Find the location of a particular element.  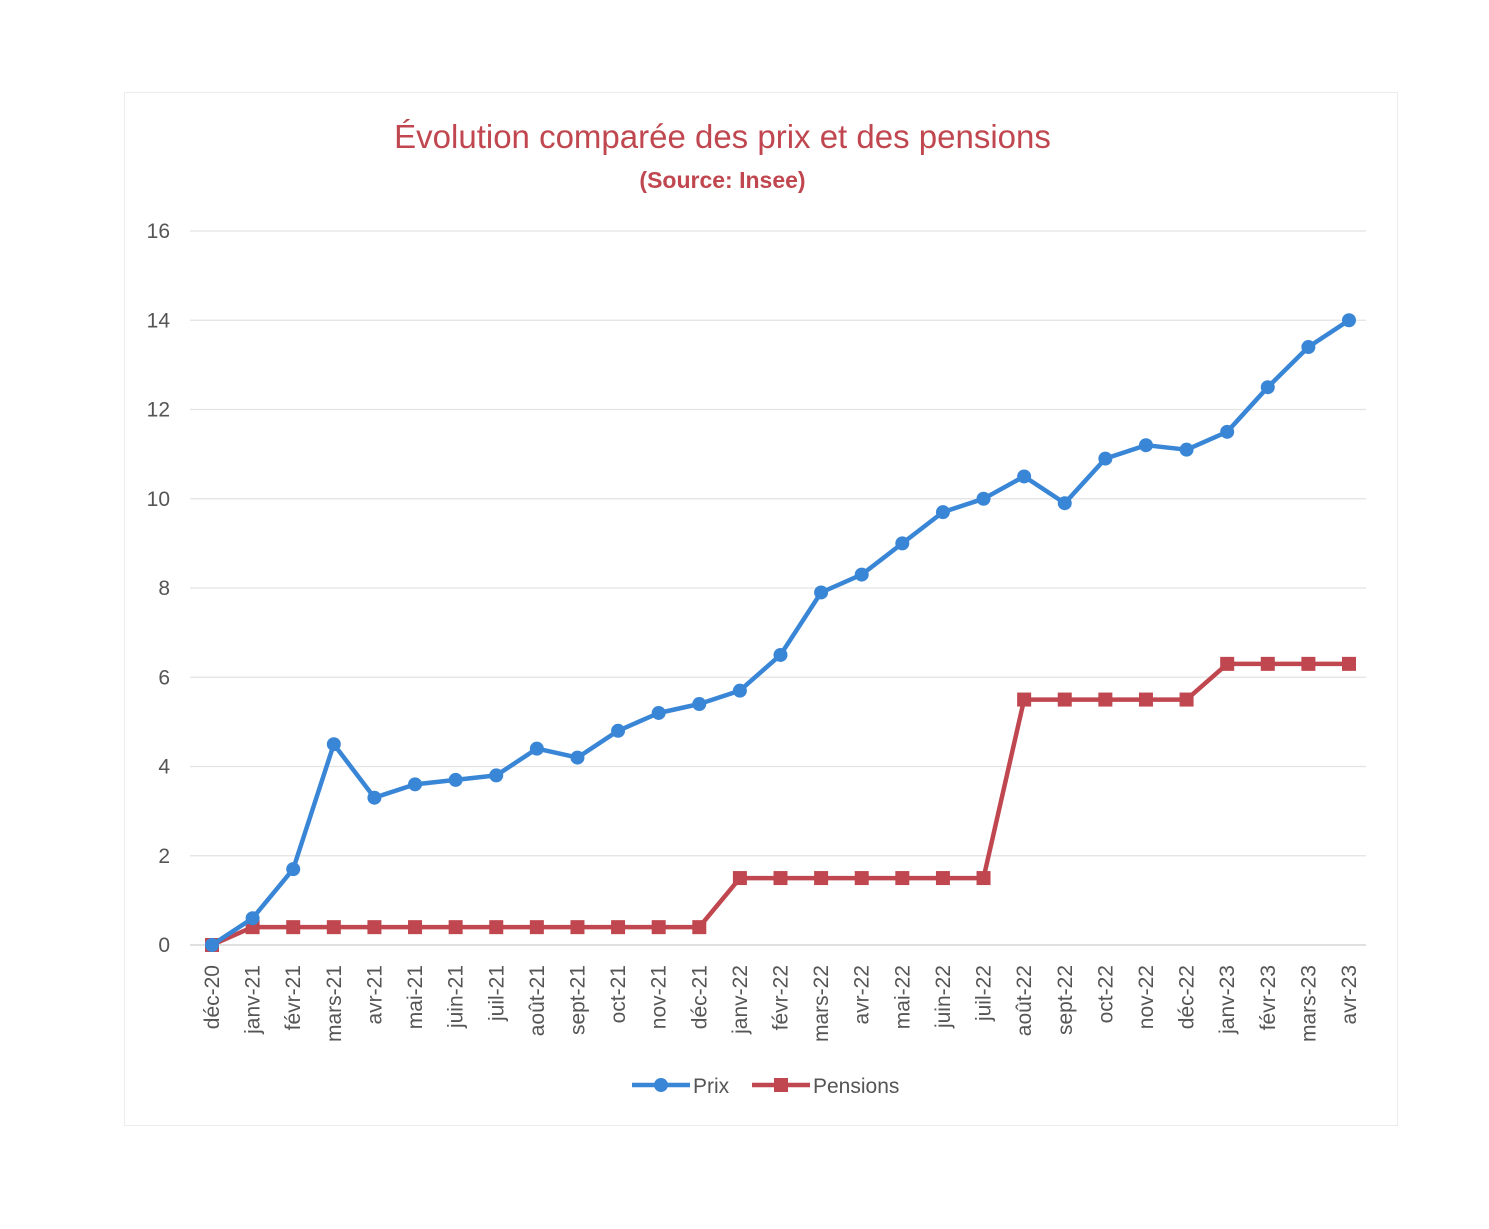

x-tick-label: juin-21 is located at coordinates (456, 997).